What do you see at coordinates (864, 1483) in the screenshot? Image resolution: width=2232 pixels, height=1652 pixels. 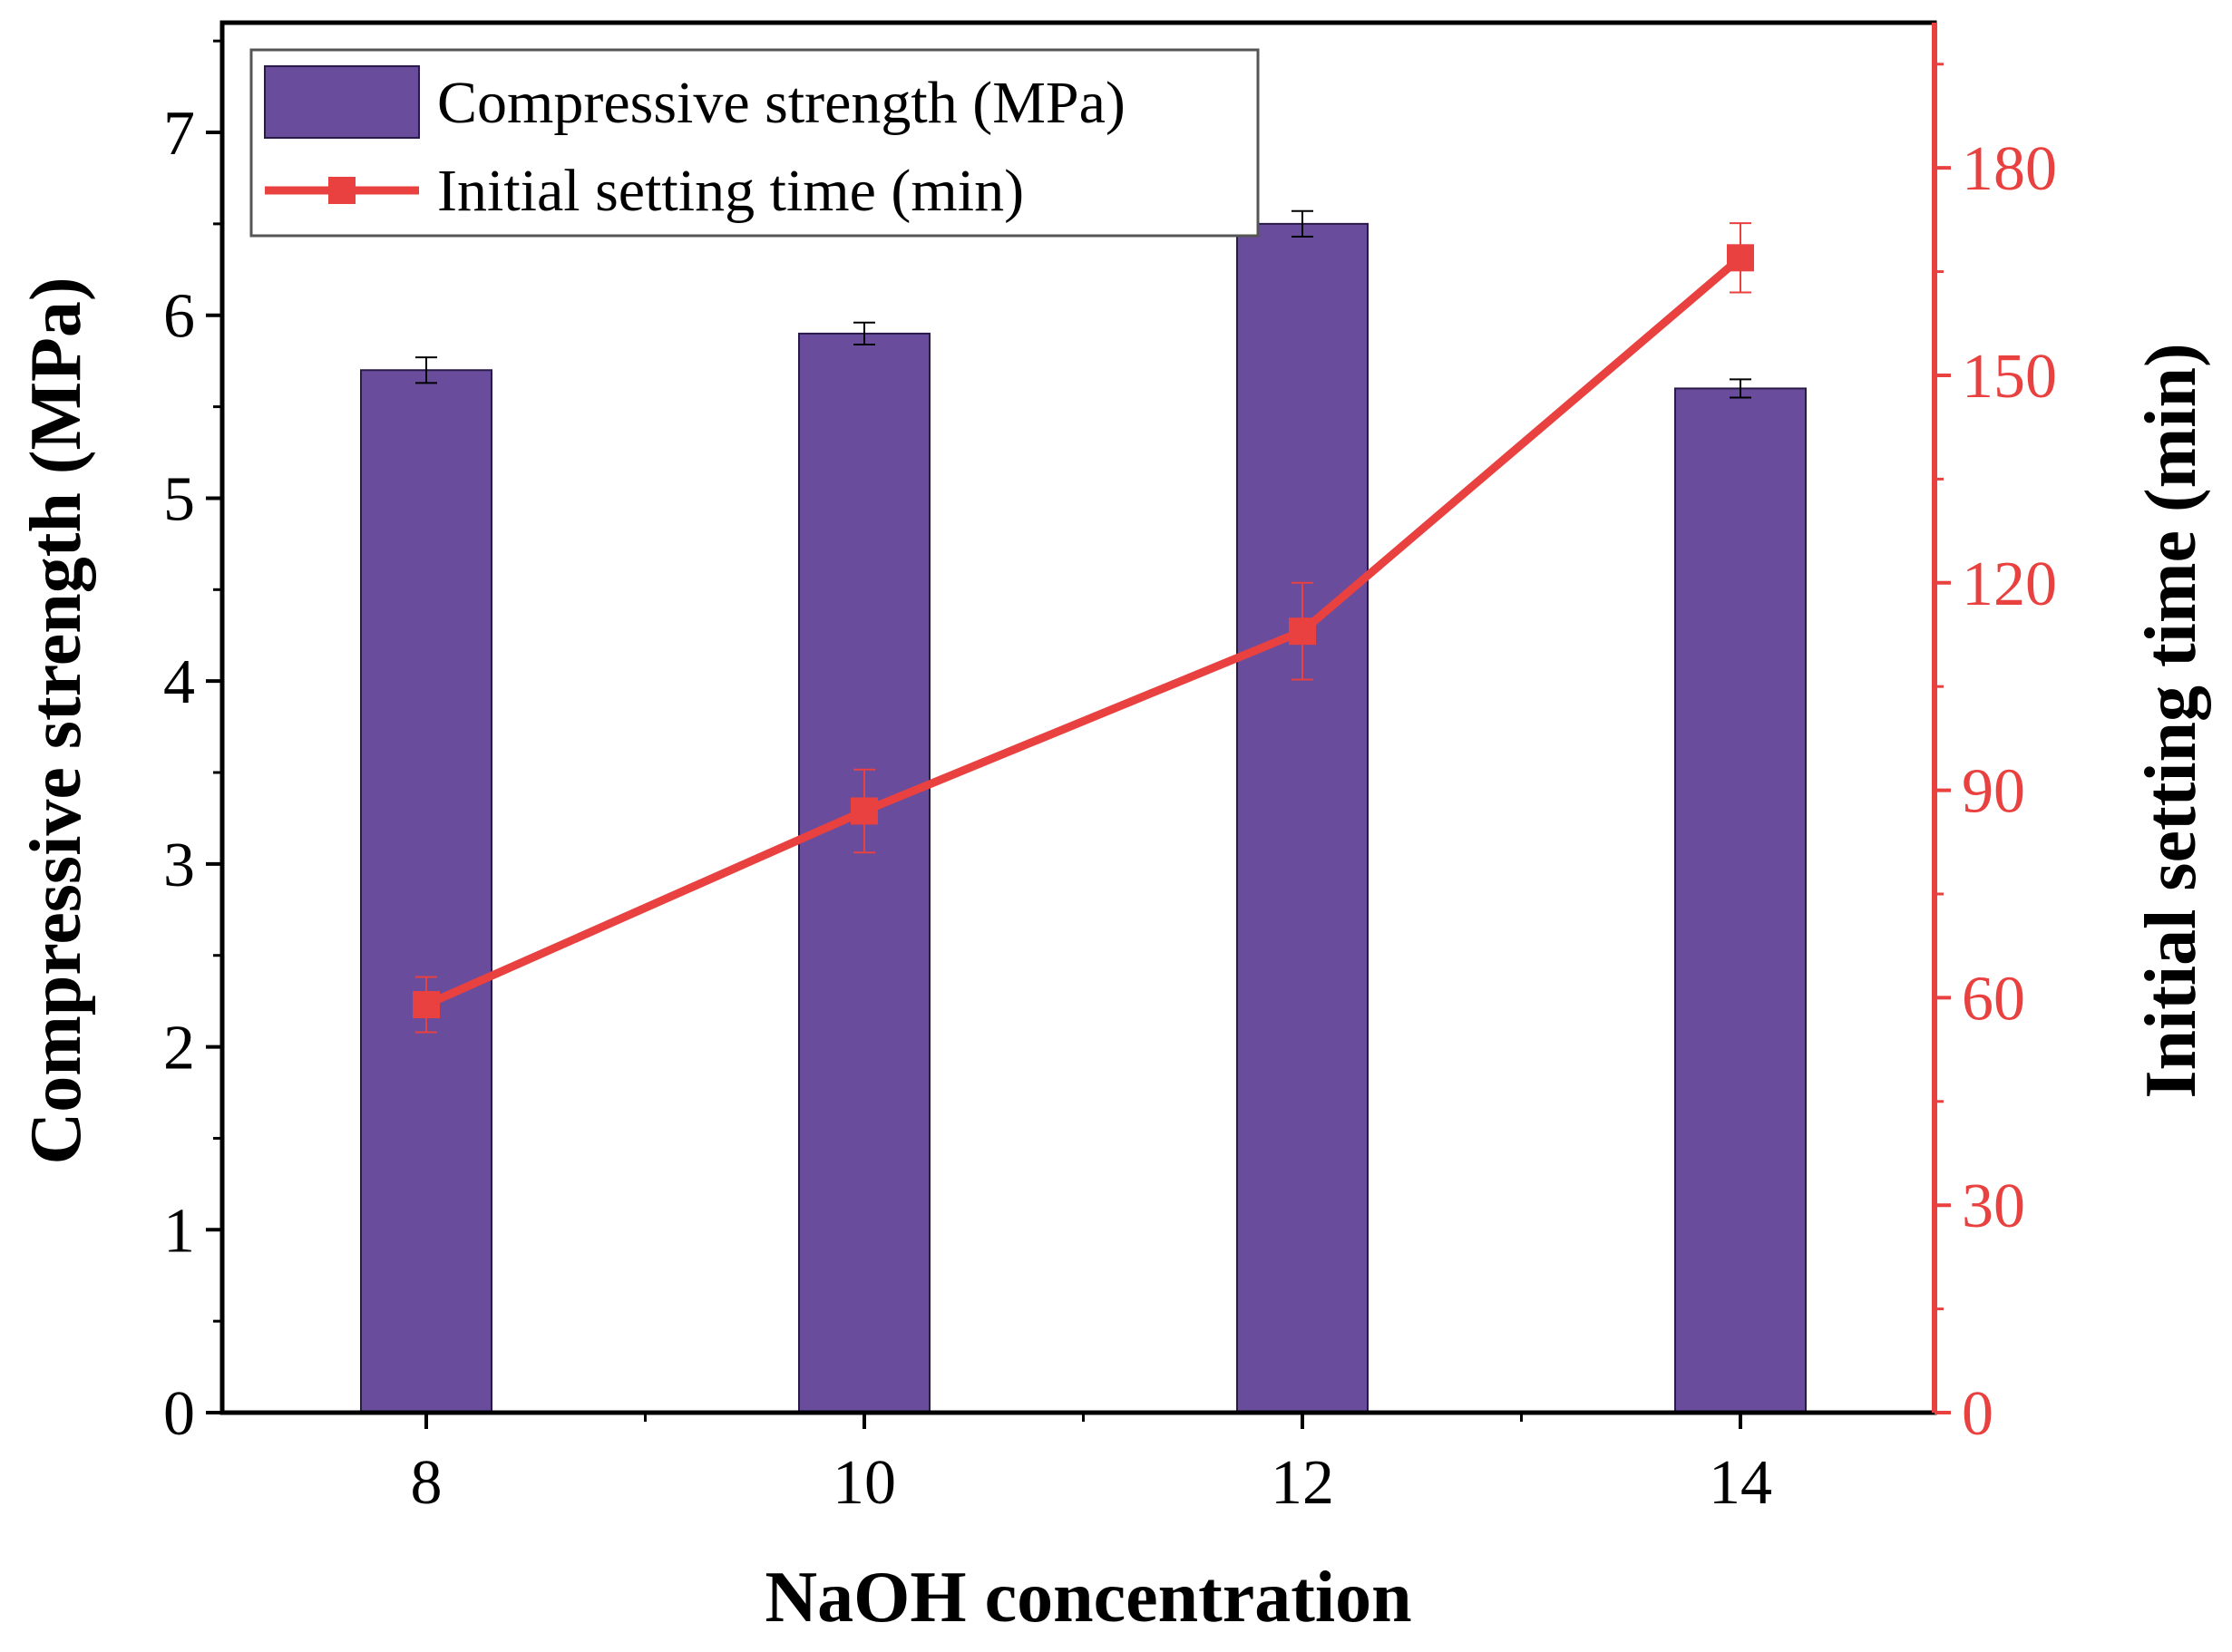 I see `x-tick-label-10: 10` at bounding box center [864, 1483].